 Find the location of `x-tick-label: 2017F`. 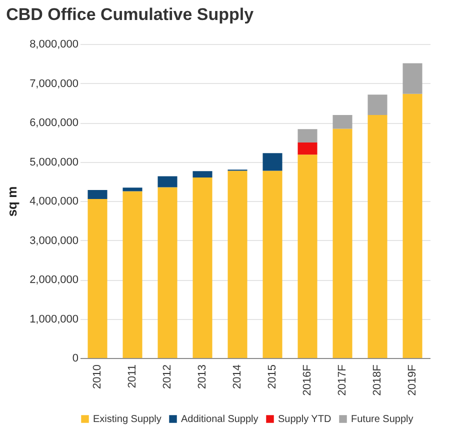

x-tick-label: 2017F is located at coordinates (342, 380).